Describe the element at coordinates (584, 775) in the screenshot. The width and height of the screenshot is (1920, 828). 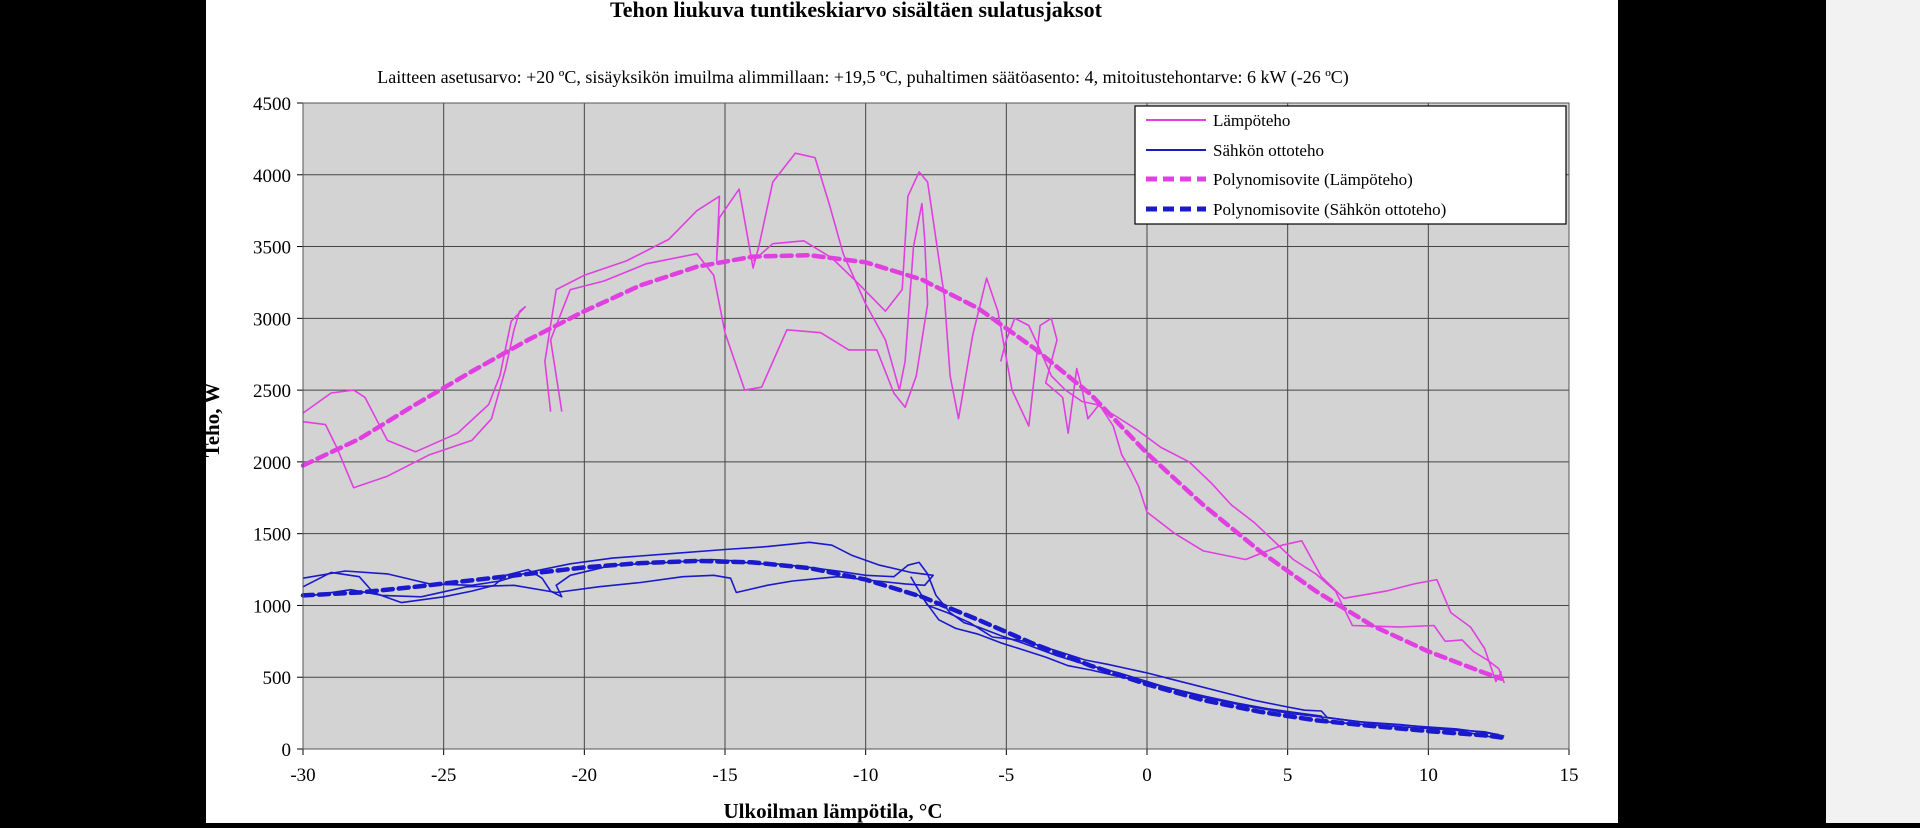
I see `x-tick-label: -20` at that location.